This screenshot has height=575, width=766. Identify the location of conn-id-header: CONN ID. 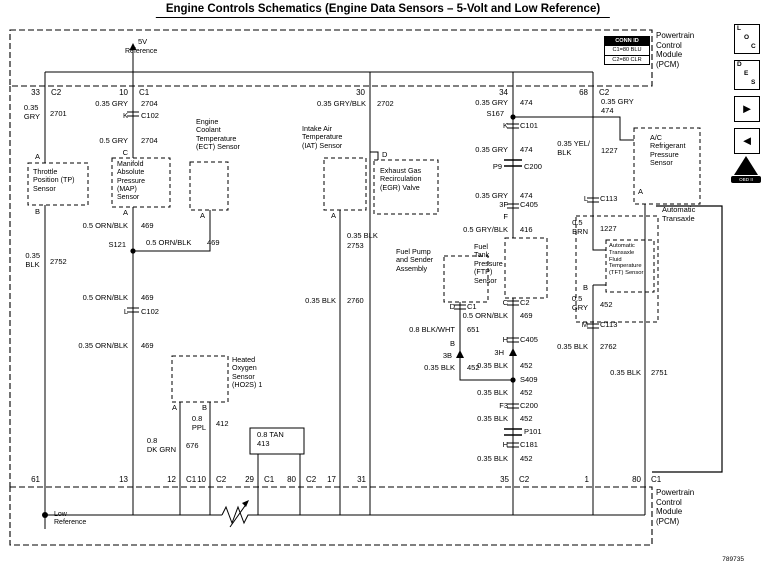
(627, 41).